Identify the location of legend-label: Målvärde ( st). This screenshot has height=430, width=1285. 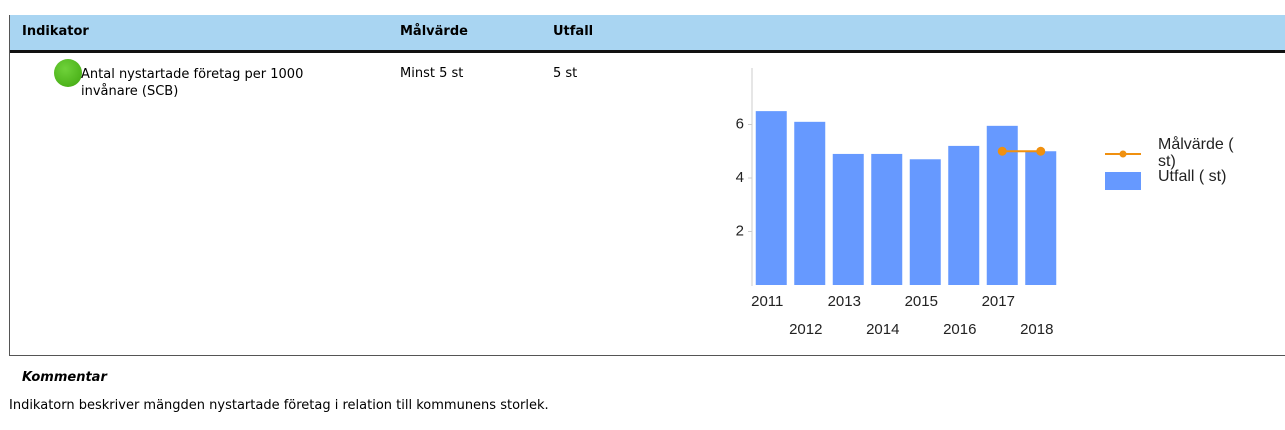
(1196, 153).